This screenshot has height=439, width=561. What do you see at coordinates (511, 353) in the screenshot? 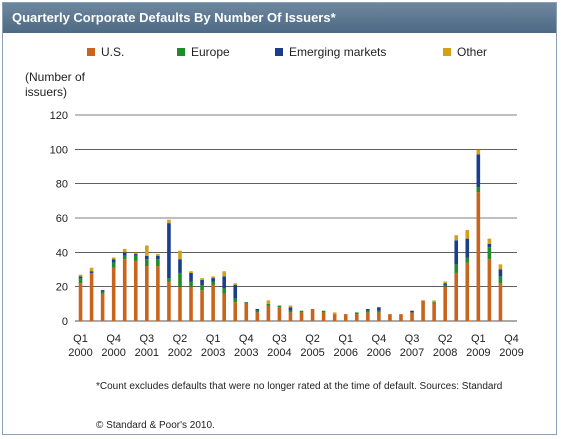
I see `x-tick-year-39: 2009` at bounding box center [511, 353].